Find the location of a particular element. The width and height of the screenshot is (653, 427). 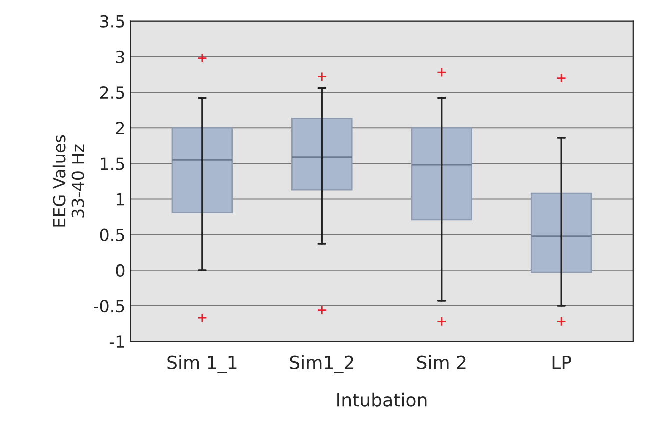

y-tick-label: 2 is located at coordinates (120, 128).